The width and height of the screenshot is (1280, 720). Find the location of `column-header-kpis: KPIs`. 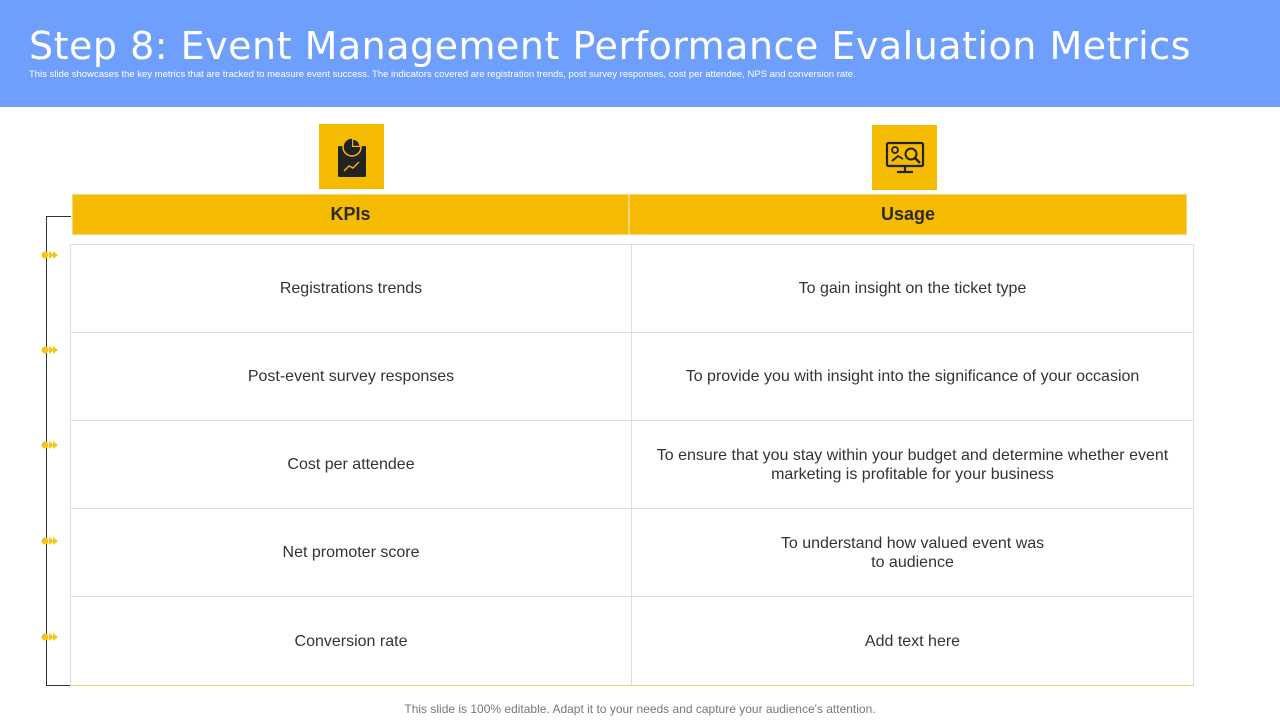

column-header-kpis: KPIs is located at coordinates (350, 214).